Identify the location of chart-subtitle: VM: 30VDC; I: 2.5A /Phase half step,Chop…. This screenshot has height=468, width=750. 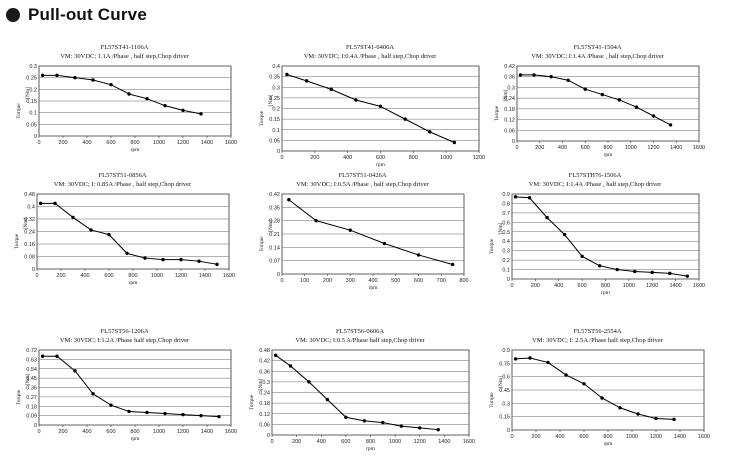
(597, 340).